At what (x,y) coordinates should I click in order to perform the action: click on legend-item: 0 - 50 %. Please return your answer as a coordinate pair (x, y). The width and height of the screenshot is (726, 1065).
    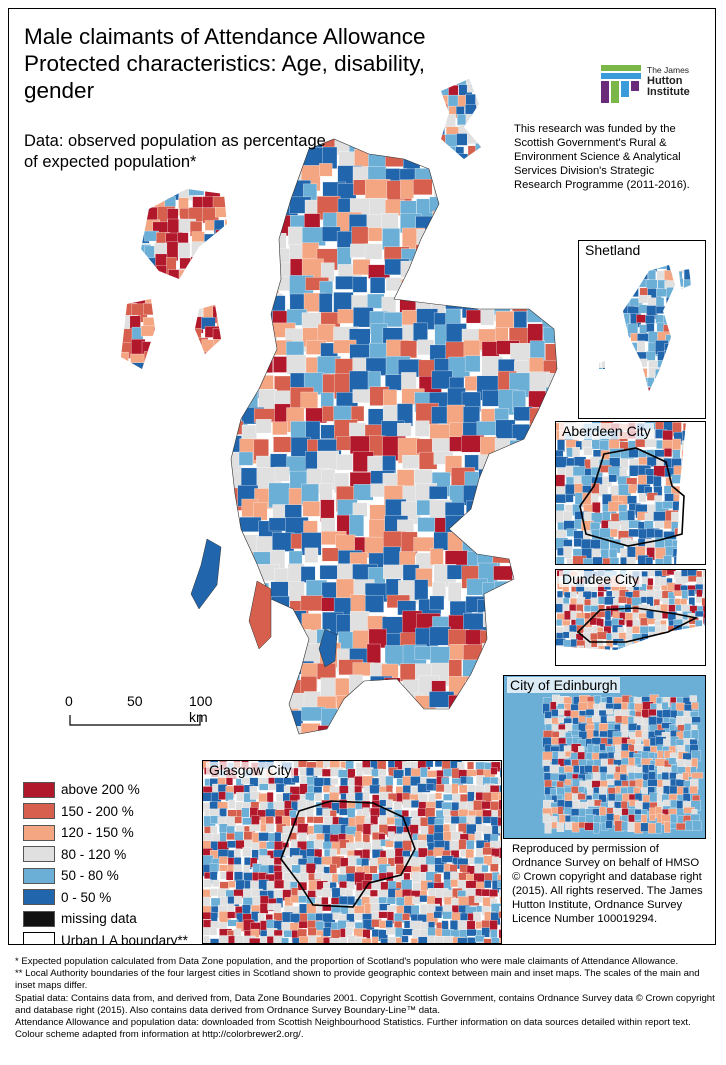
    Looking at the image, I should click on (118, 898).